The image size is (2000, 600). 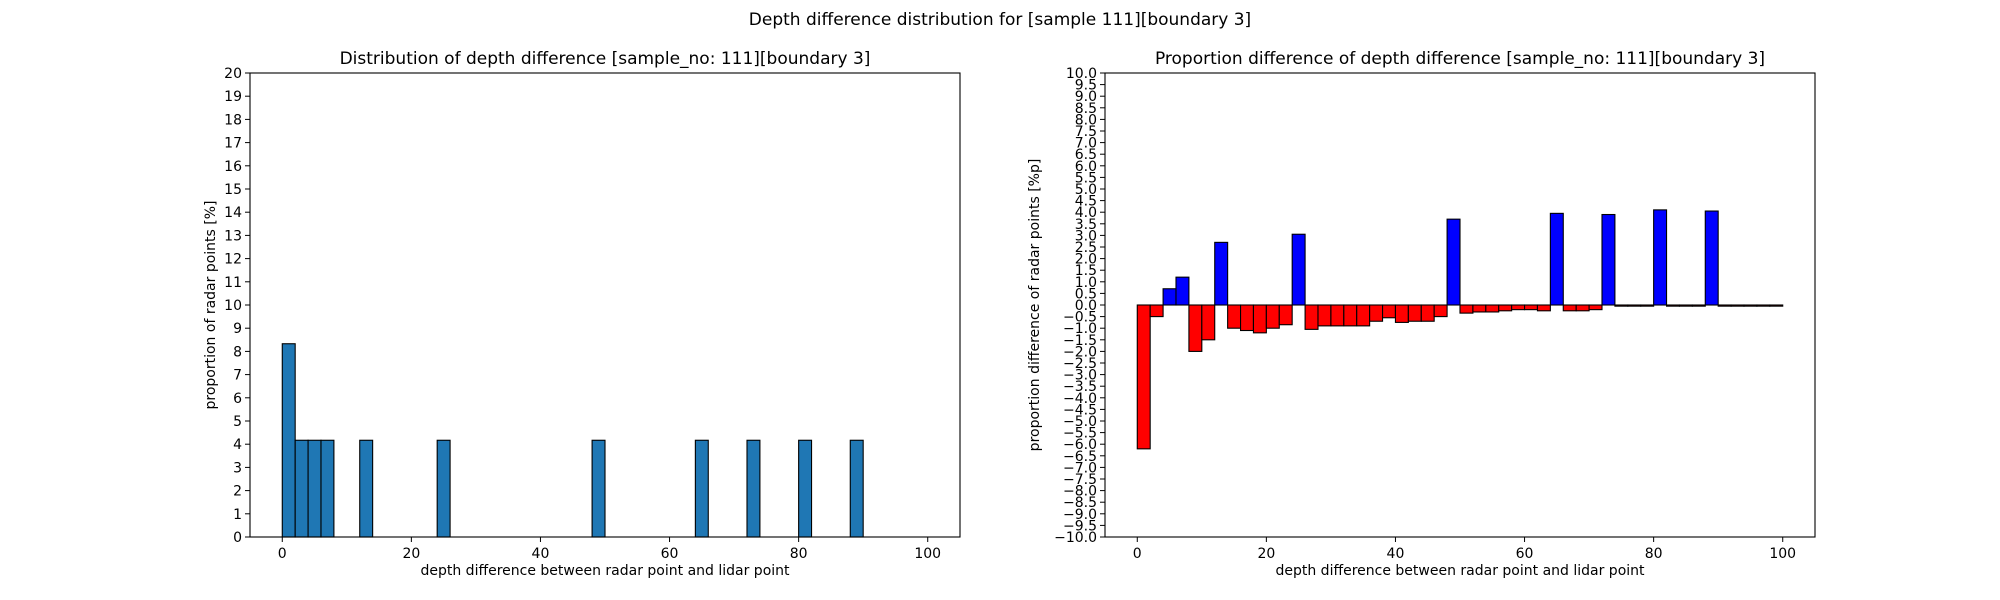 I want to click on chart-right-ytick-label: 3.5, so click(x=1086, y=225).